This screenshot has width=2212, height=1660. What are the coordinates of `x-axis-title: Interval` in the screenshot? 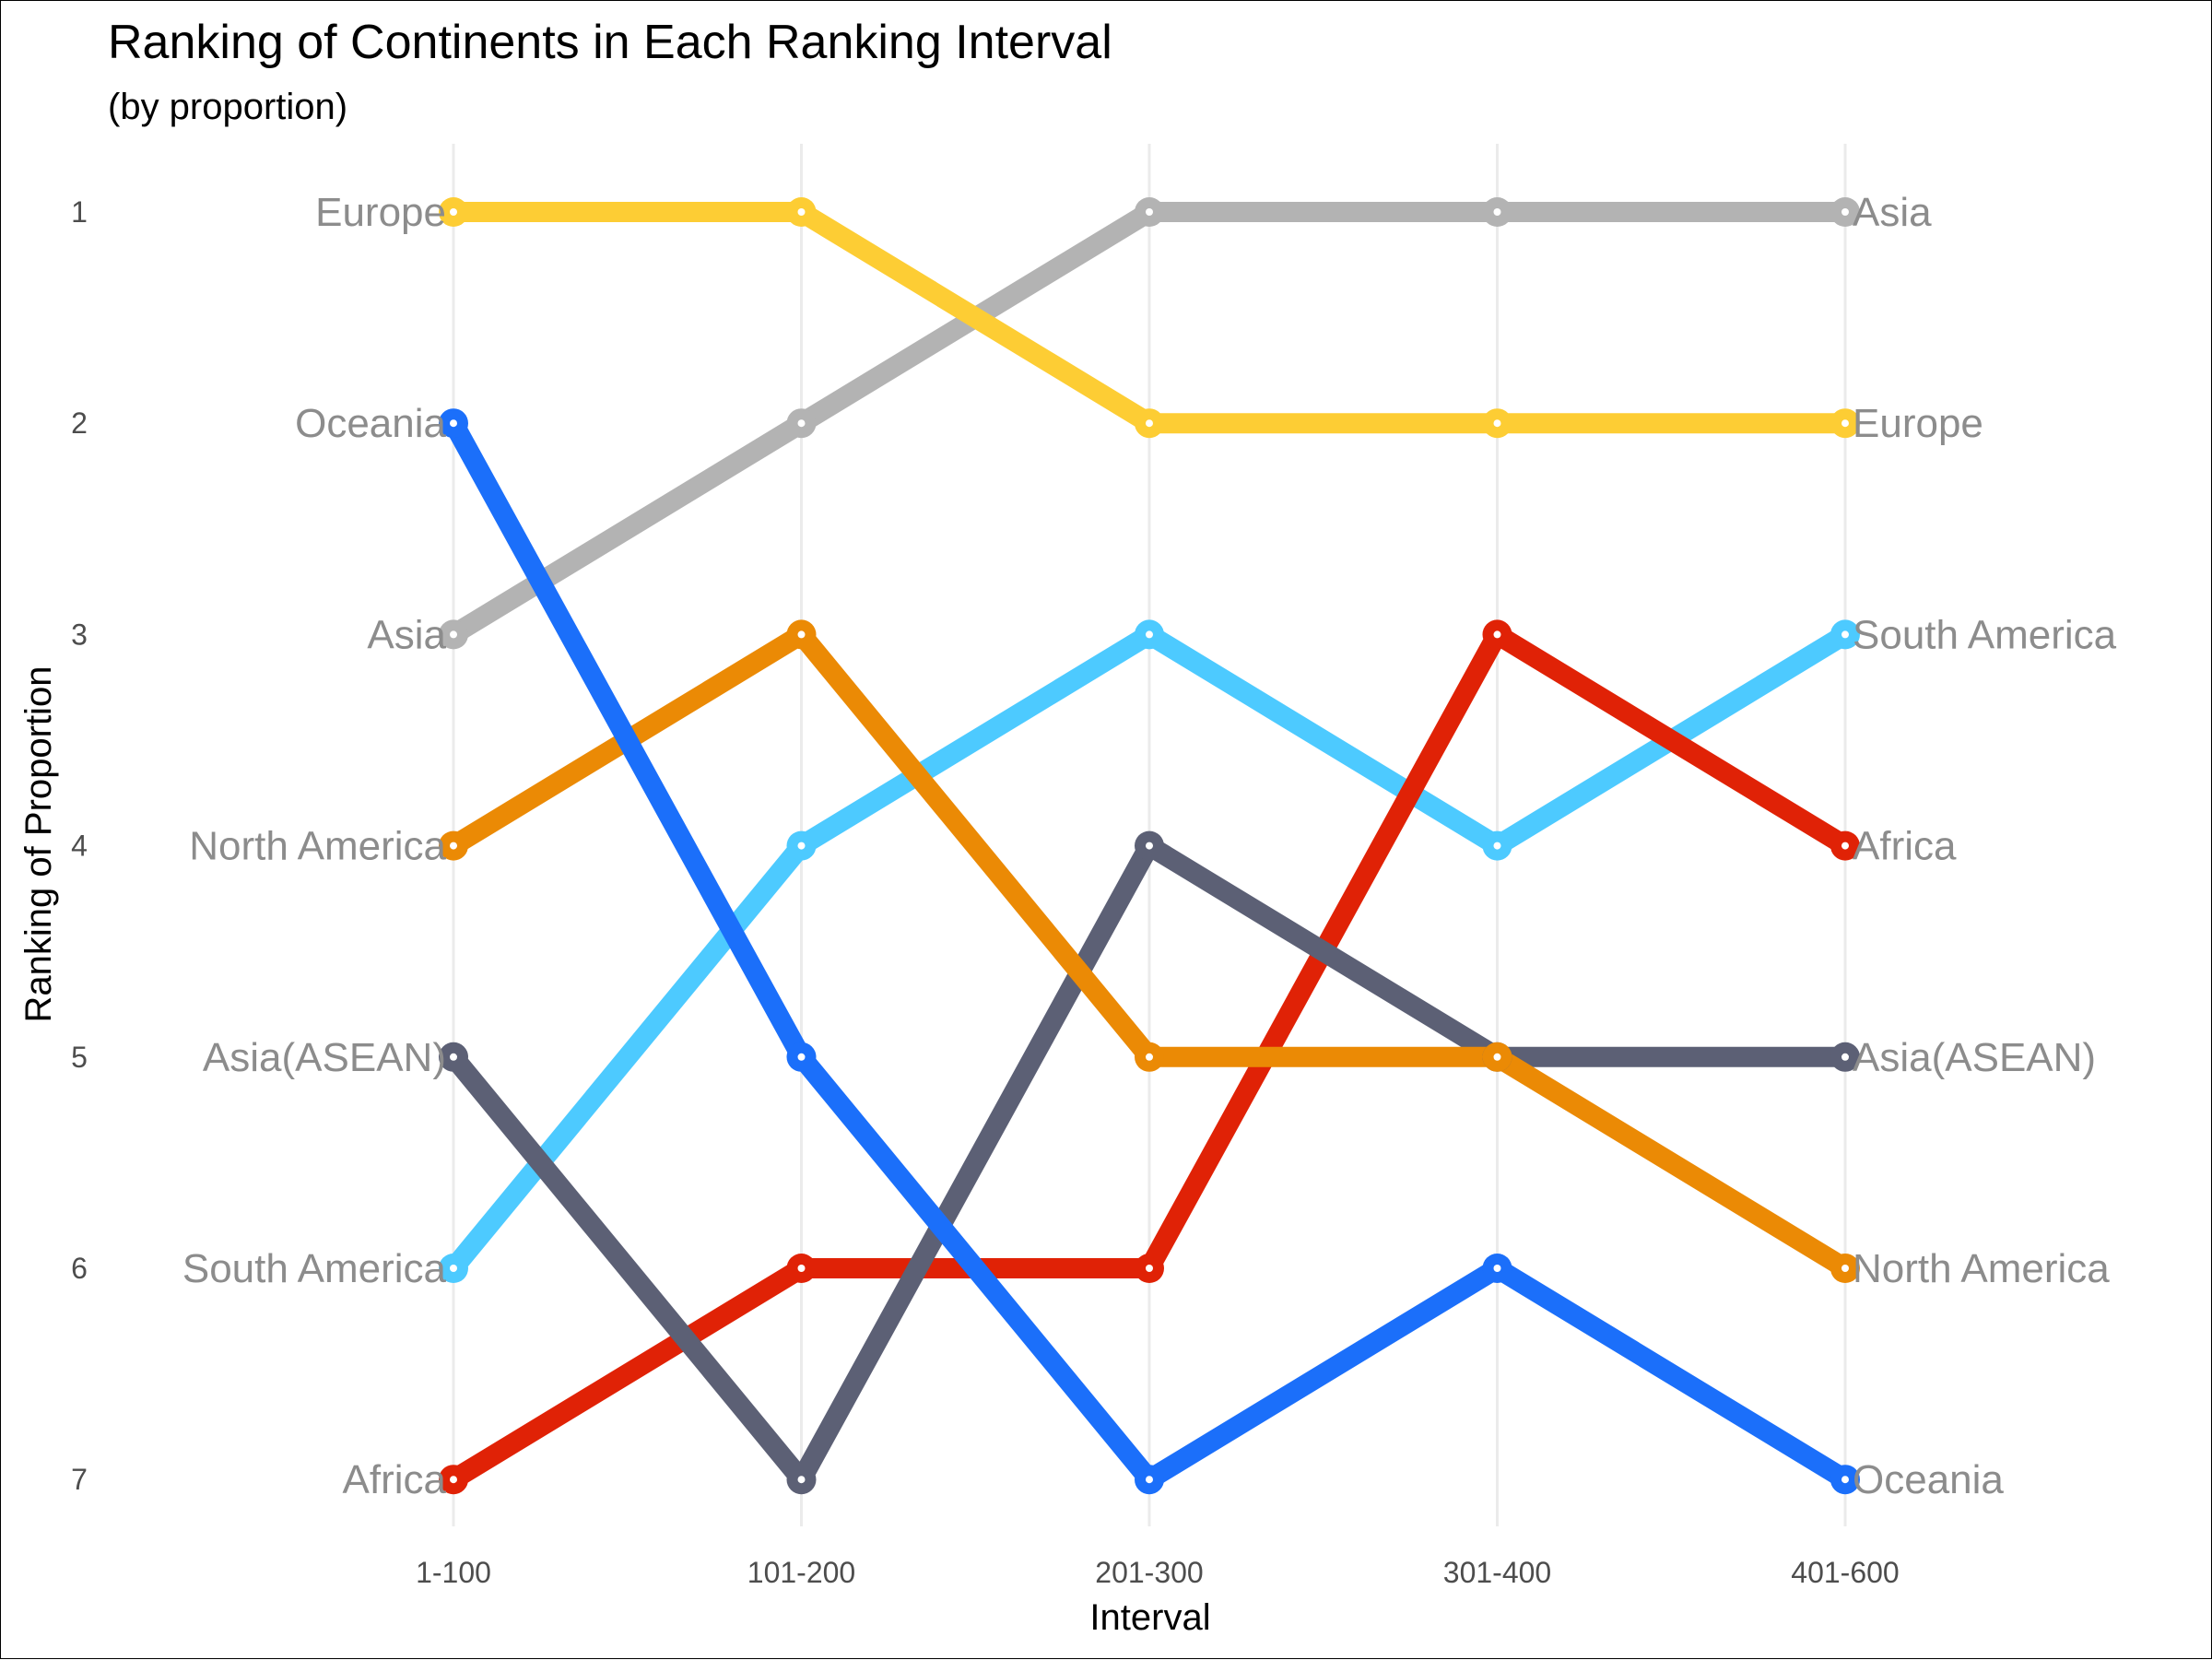 It's located at (1149, 1617).